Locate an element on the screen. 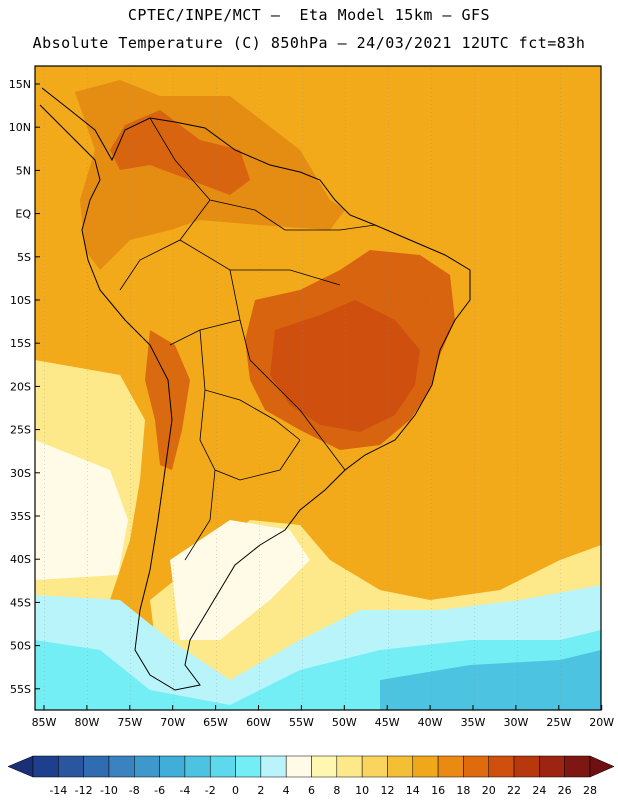 The height and width of the screenshot is (800, 618). colorbar-label: -12 is located at coordinates (84, 790).